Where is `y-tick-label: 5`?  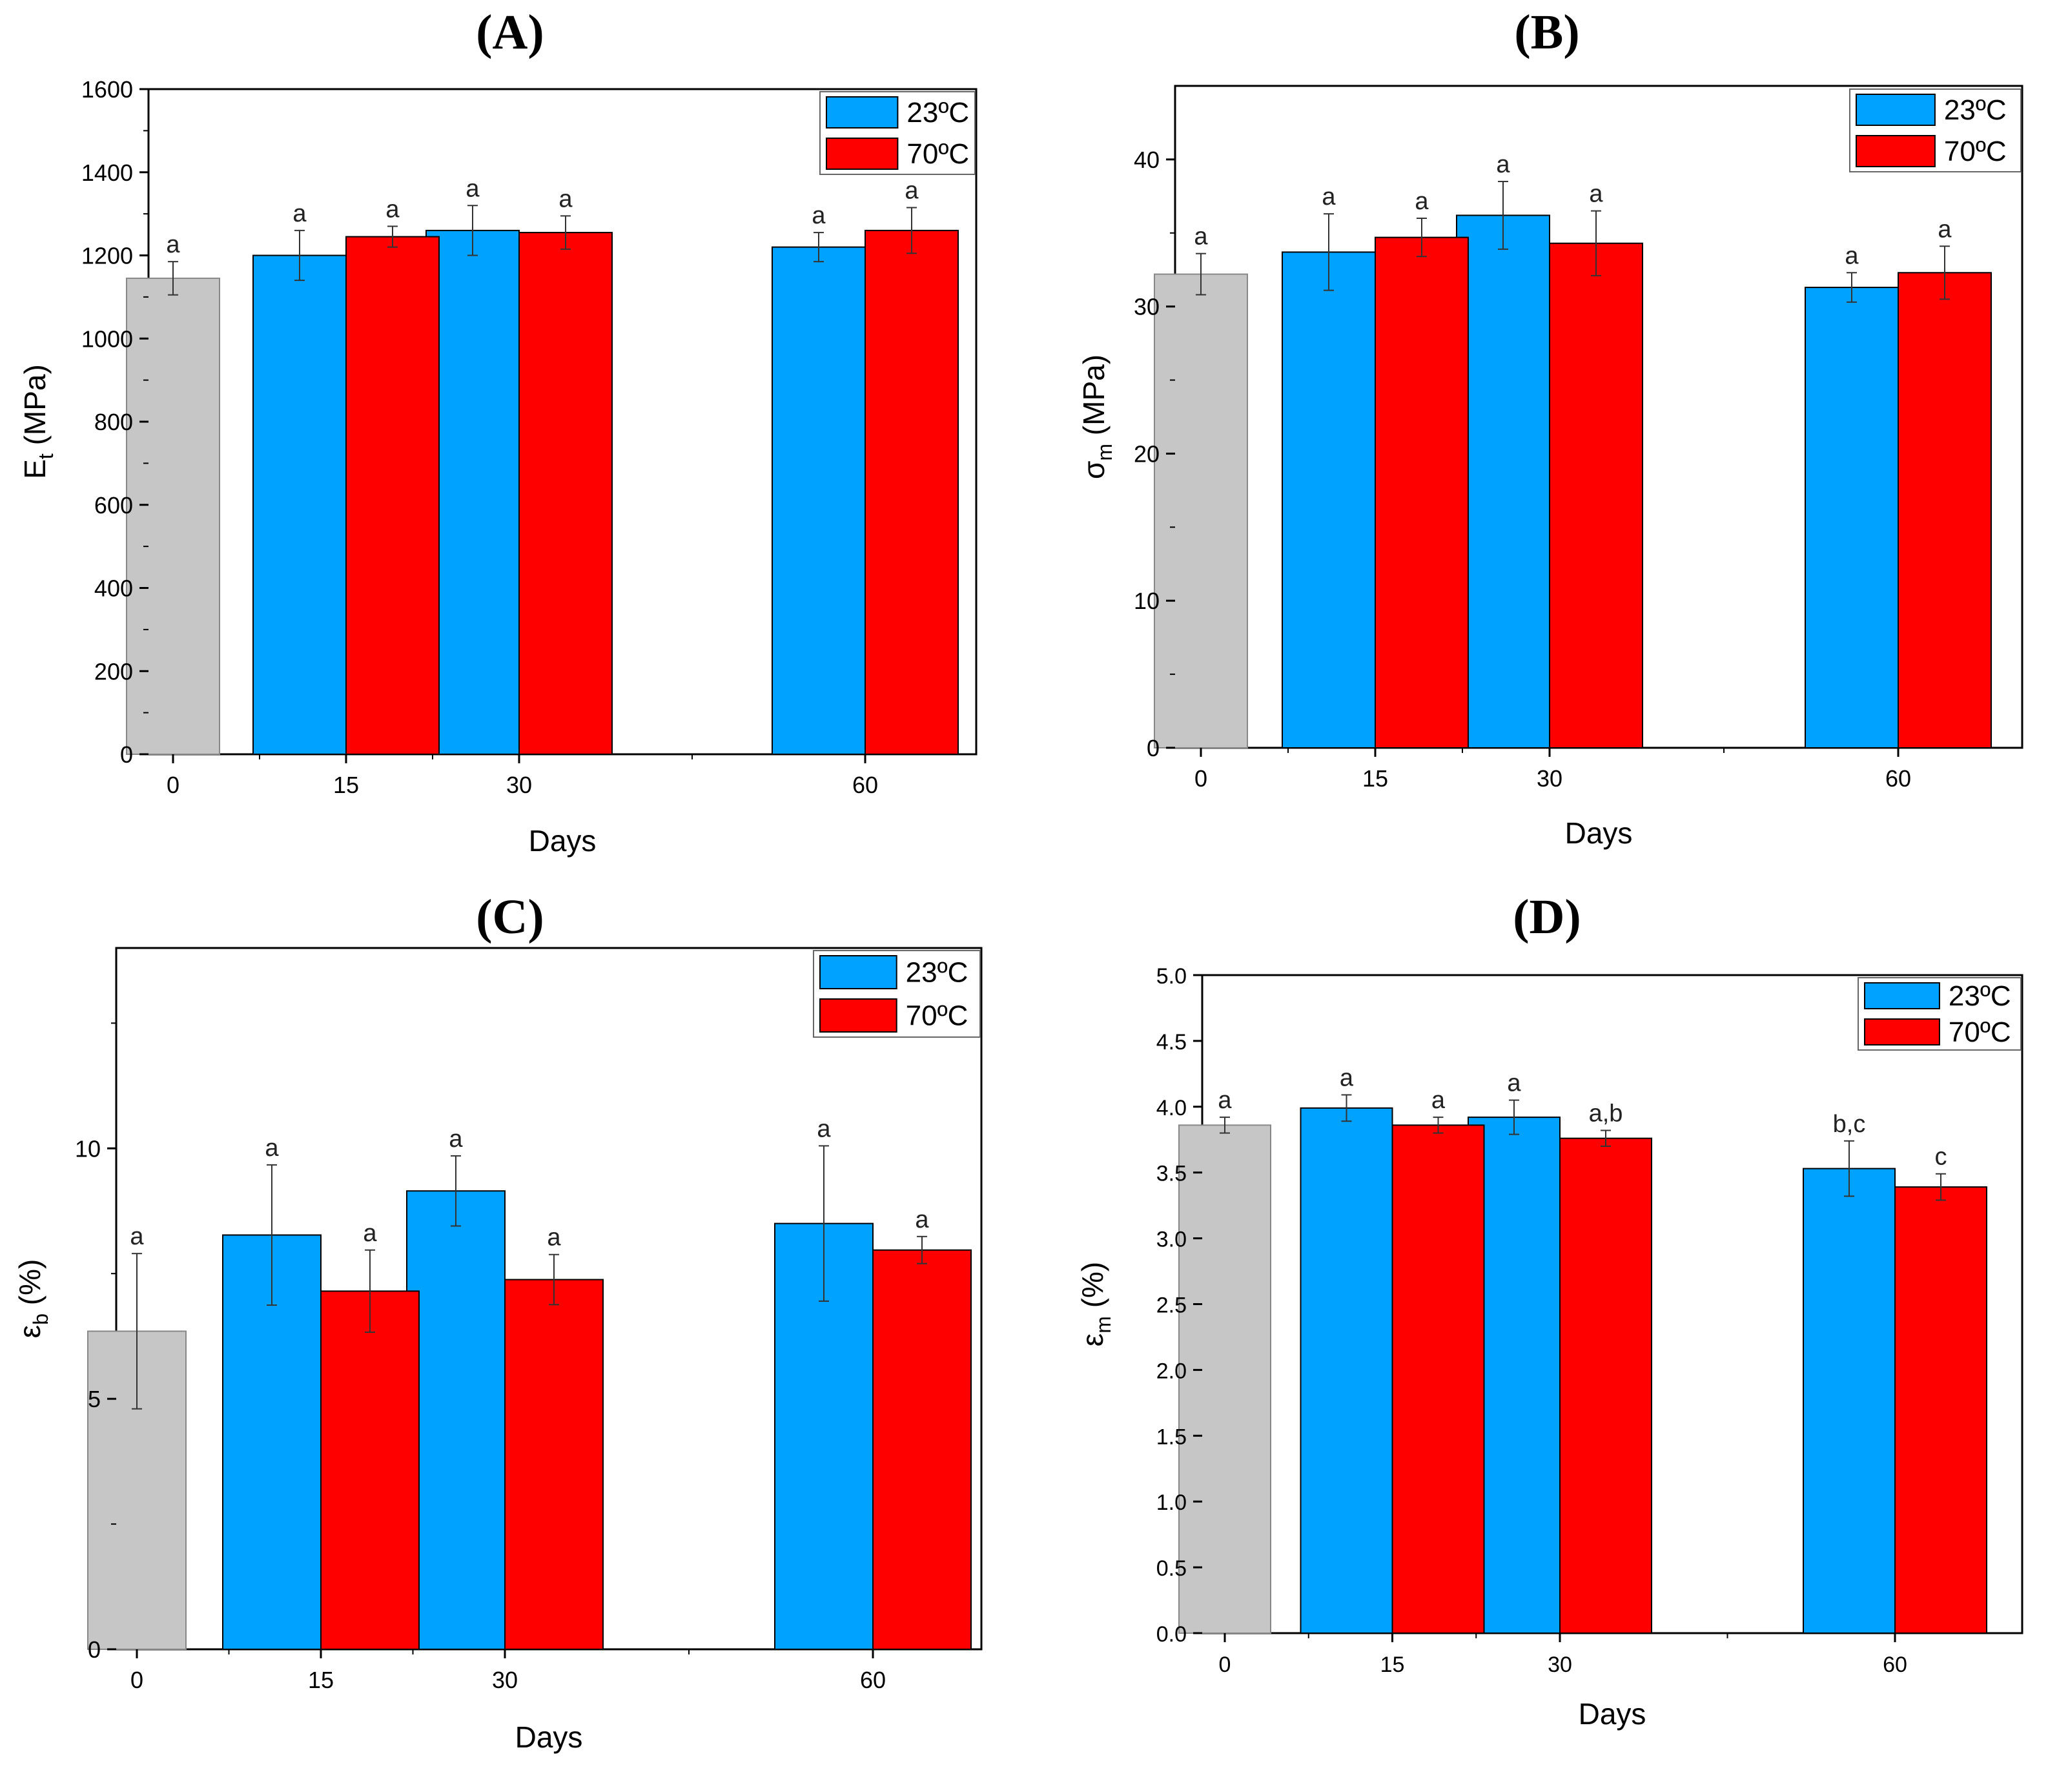 y-tick-label: 5 is located at coordinates (94, 1399).